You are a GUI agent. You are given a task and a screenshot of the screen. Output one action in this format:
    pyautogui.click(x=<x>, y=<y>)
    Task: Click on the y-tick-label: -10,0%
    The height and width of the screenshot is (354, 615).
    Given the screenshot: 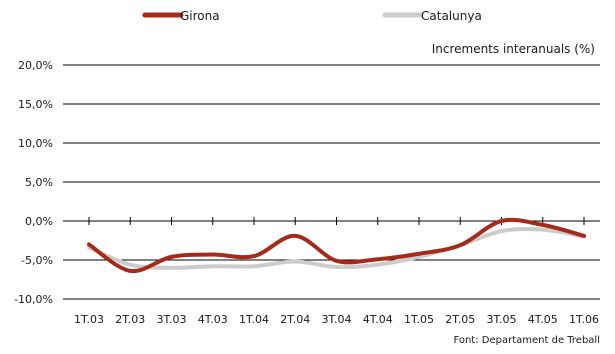 What is the action you would take?
    pyautogui.click(x=33, y=299)
    